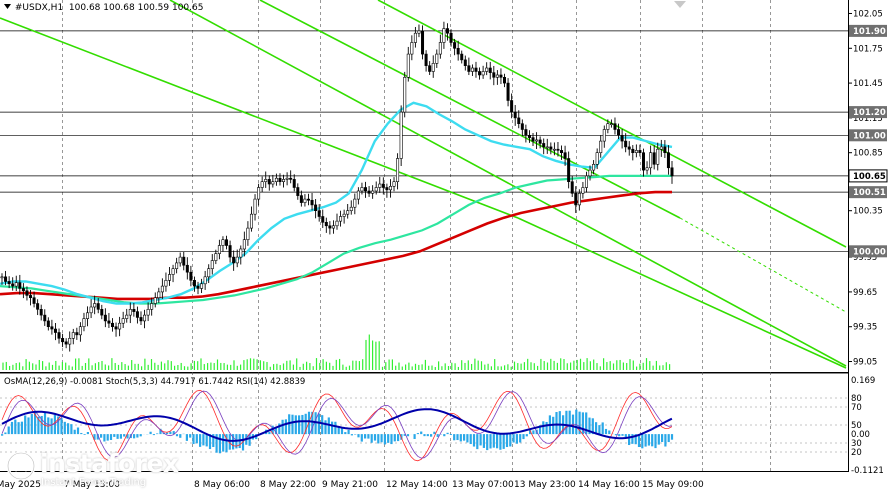 This screenshot has height=491, width=888. I want to click on price-tick-label: 101.75, so click(868, 49).